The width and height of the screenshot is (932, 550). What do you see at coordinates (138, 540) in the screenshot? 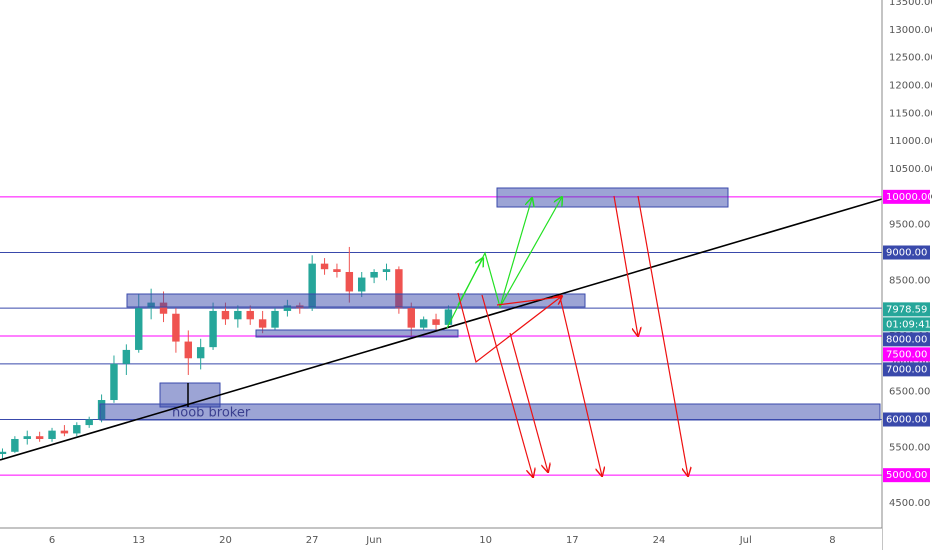
I see `x-tick-label: 13` at bounding box center [138, 540].